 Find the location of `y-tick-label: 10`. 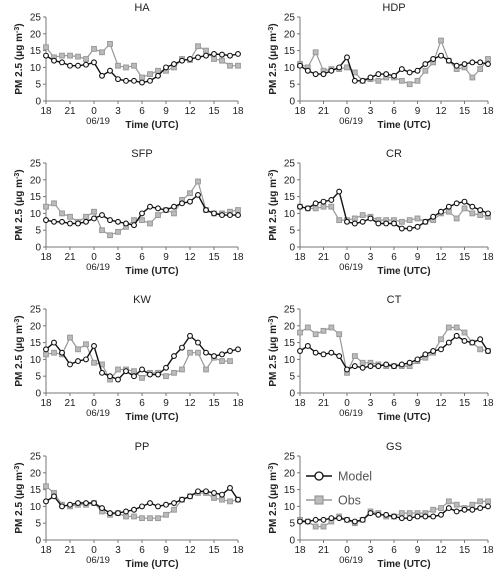

y-tick-label: 10 is located at coordinates (290, 68).